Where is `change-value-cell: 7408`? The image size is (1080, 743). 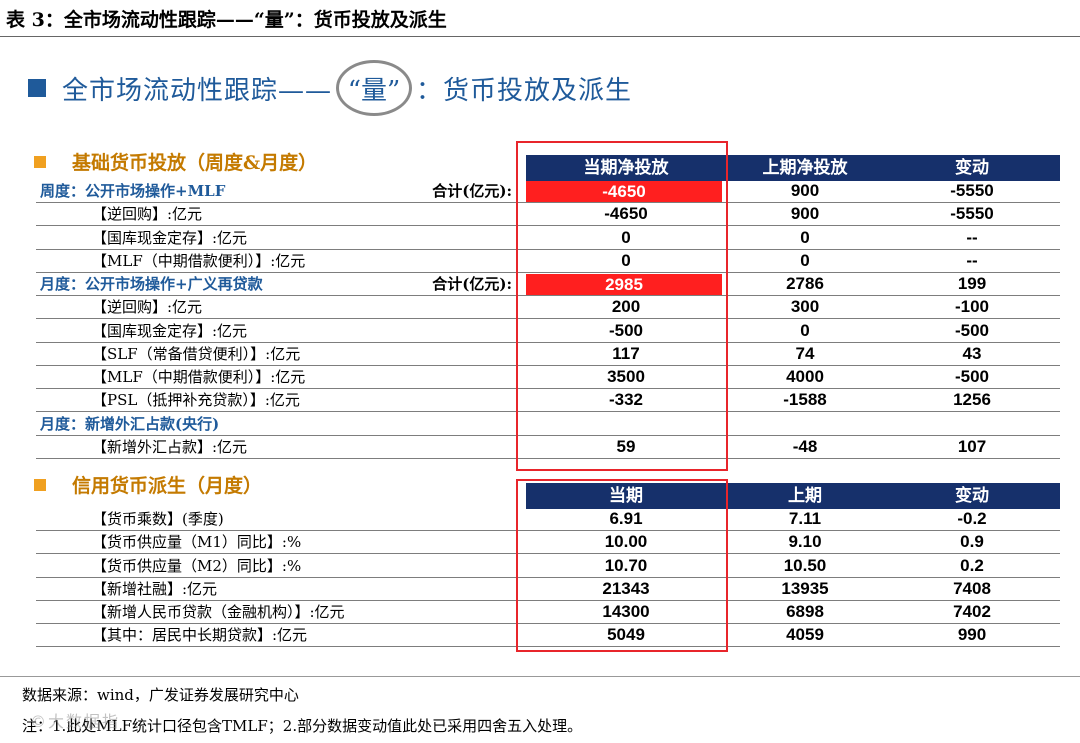
change-value-cell: 7408 is located at coordinates (972, 588).